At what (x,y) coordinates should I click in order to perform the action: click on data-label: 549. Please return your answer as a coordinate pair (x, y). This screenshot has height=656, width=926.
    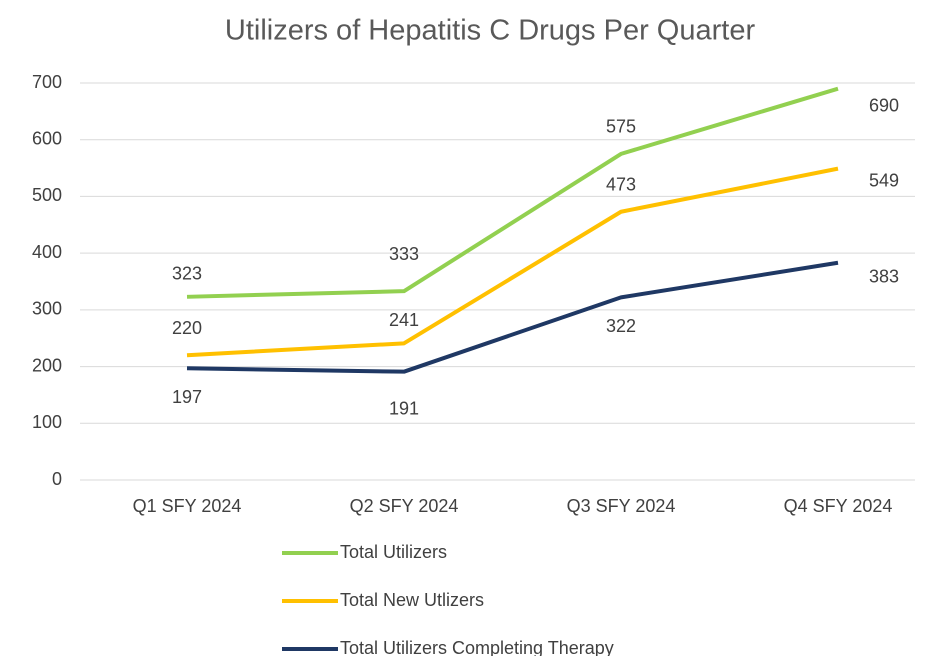
    Looking at the image, I should click on (884, 180).